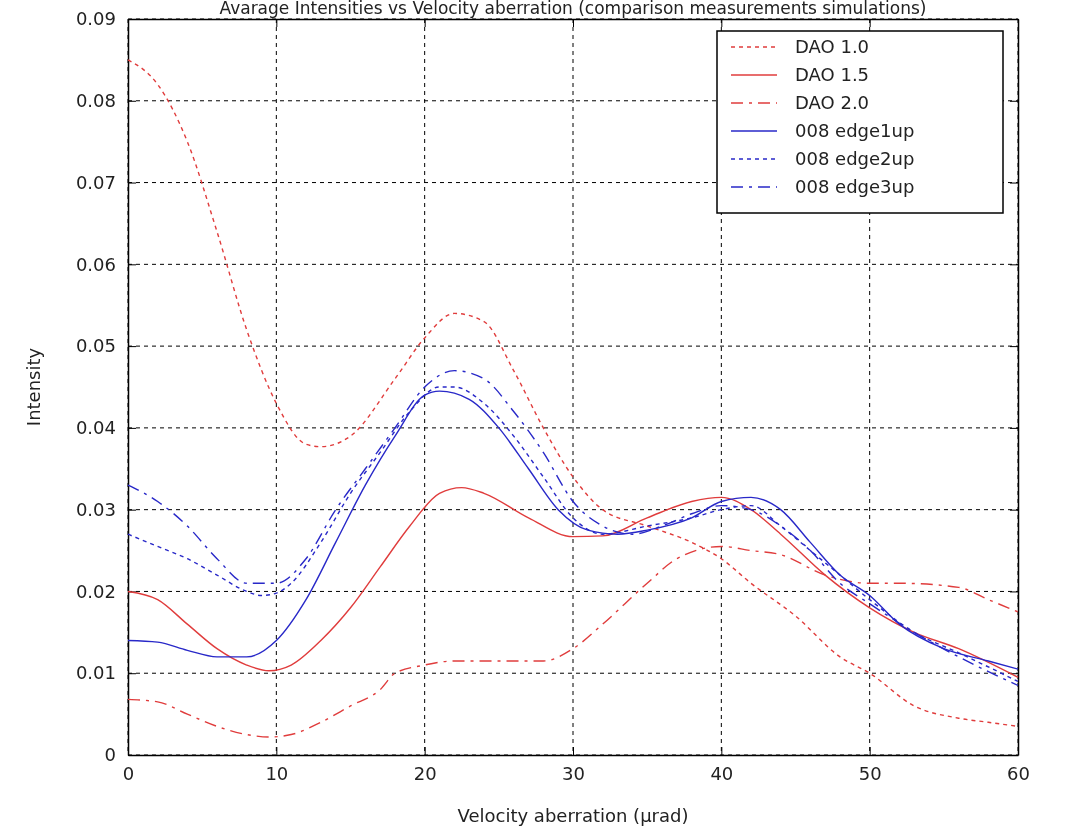 The height and width of the screenshot is (836, 1068). What do you see at coordinates (110, 755) in the screenshot?
I see `y-tick-label: 0` at bounding box center [110, 755].